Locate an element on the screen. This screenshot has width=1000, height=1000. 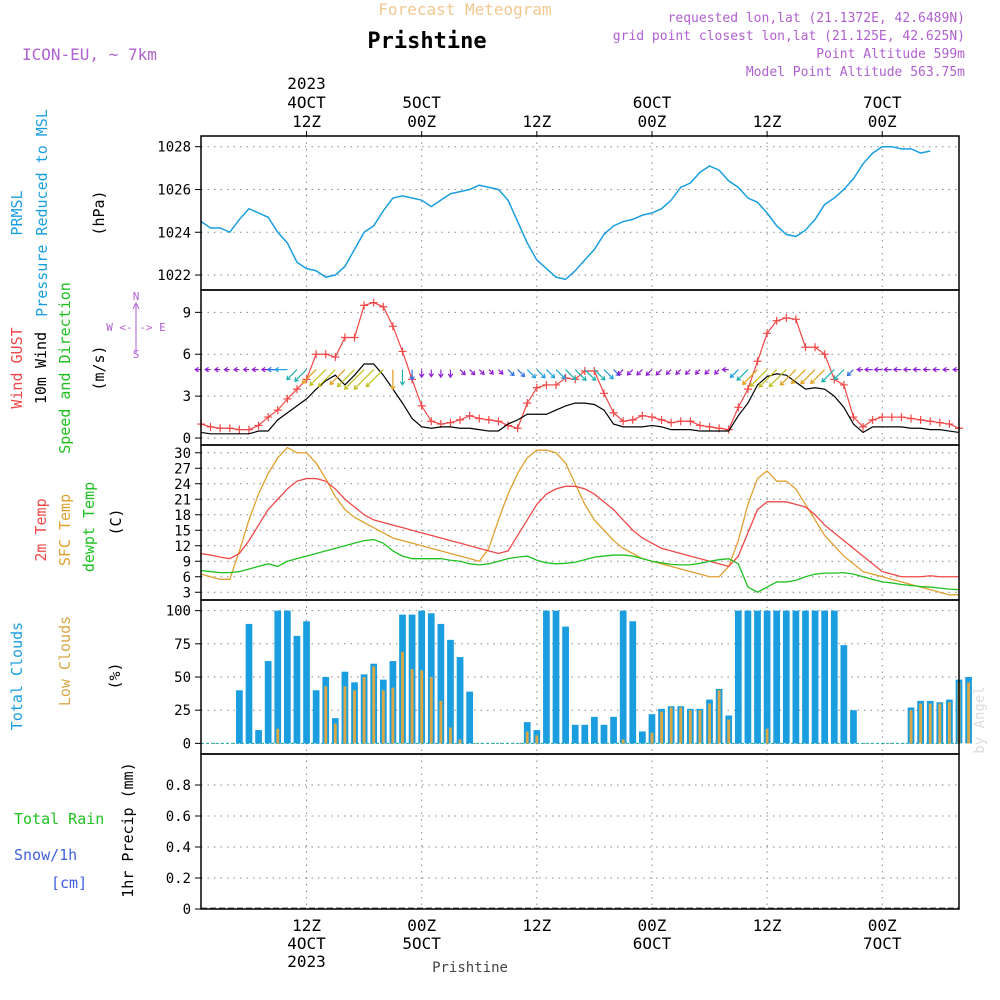
ytick-label: 75 is located at coordinates (182, 645).